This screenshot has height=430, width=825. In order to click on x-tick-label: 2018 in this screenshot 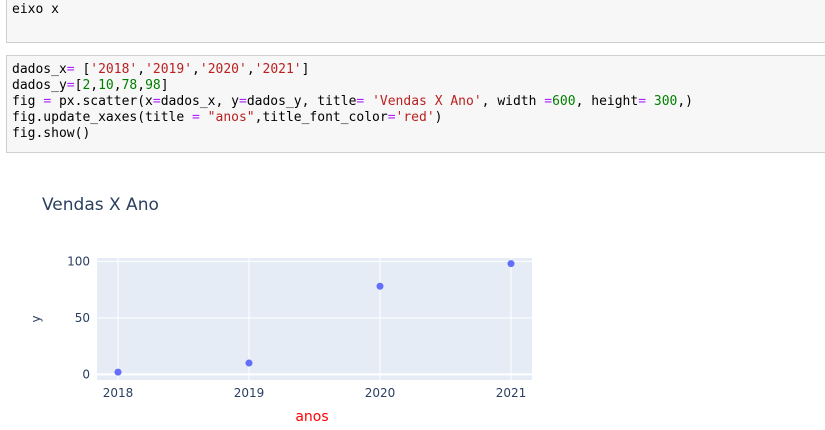, I will do `click(118, 393)`.